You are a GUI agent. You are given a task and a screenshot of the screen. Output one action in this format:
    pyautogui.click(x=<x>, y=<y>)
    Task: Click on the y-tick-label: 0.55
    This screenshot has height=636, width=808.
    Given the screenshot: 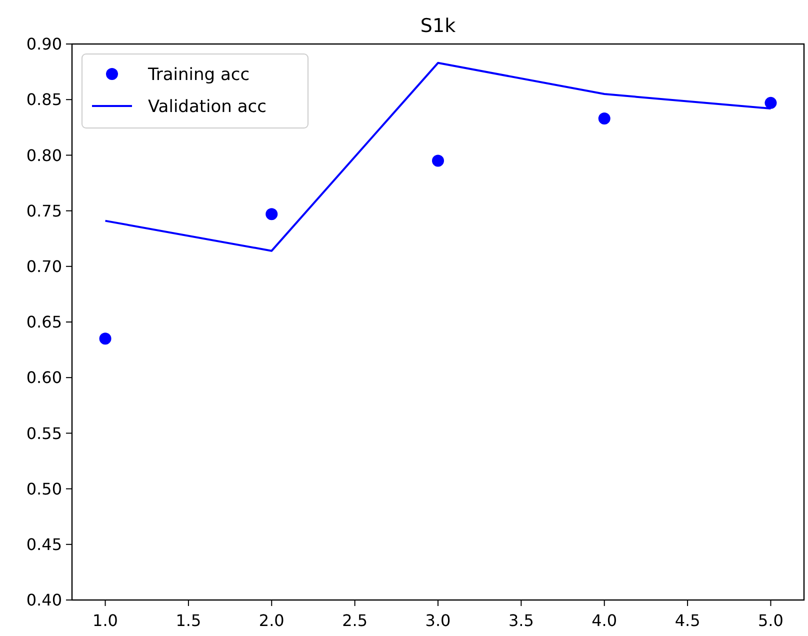 What is the action you would take?
    pyautogui.click(x=44, y=433)
    